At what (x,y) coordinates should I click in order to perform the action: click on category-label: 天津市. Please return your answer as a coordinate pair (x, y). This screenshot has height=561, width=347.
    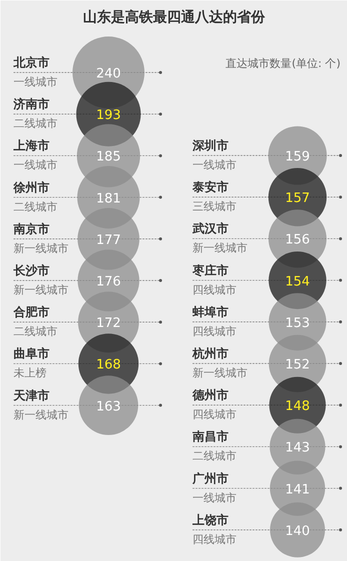
    Looking at the image, I should click on (31, 395).